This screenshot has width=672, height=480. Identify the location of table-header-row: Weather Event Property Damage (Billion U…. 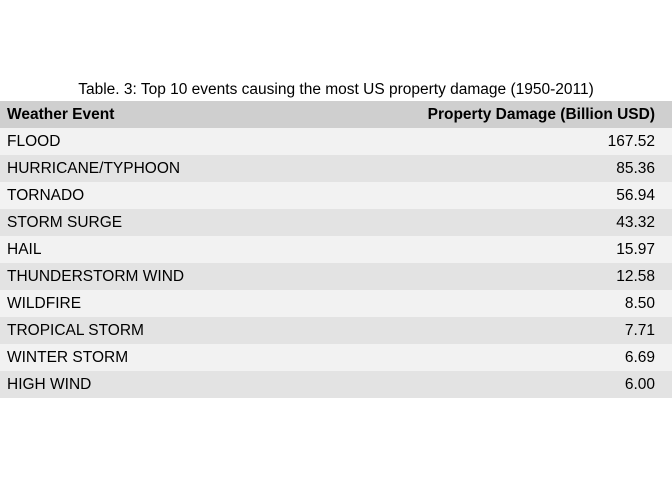
(336, 114).